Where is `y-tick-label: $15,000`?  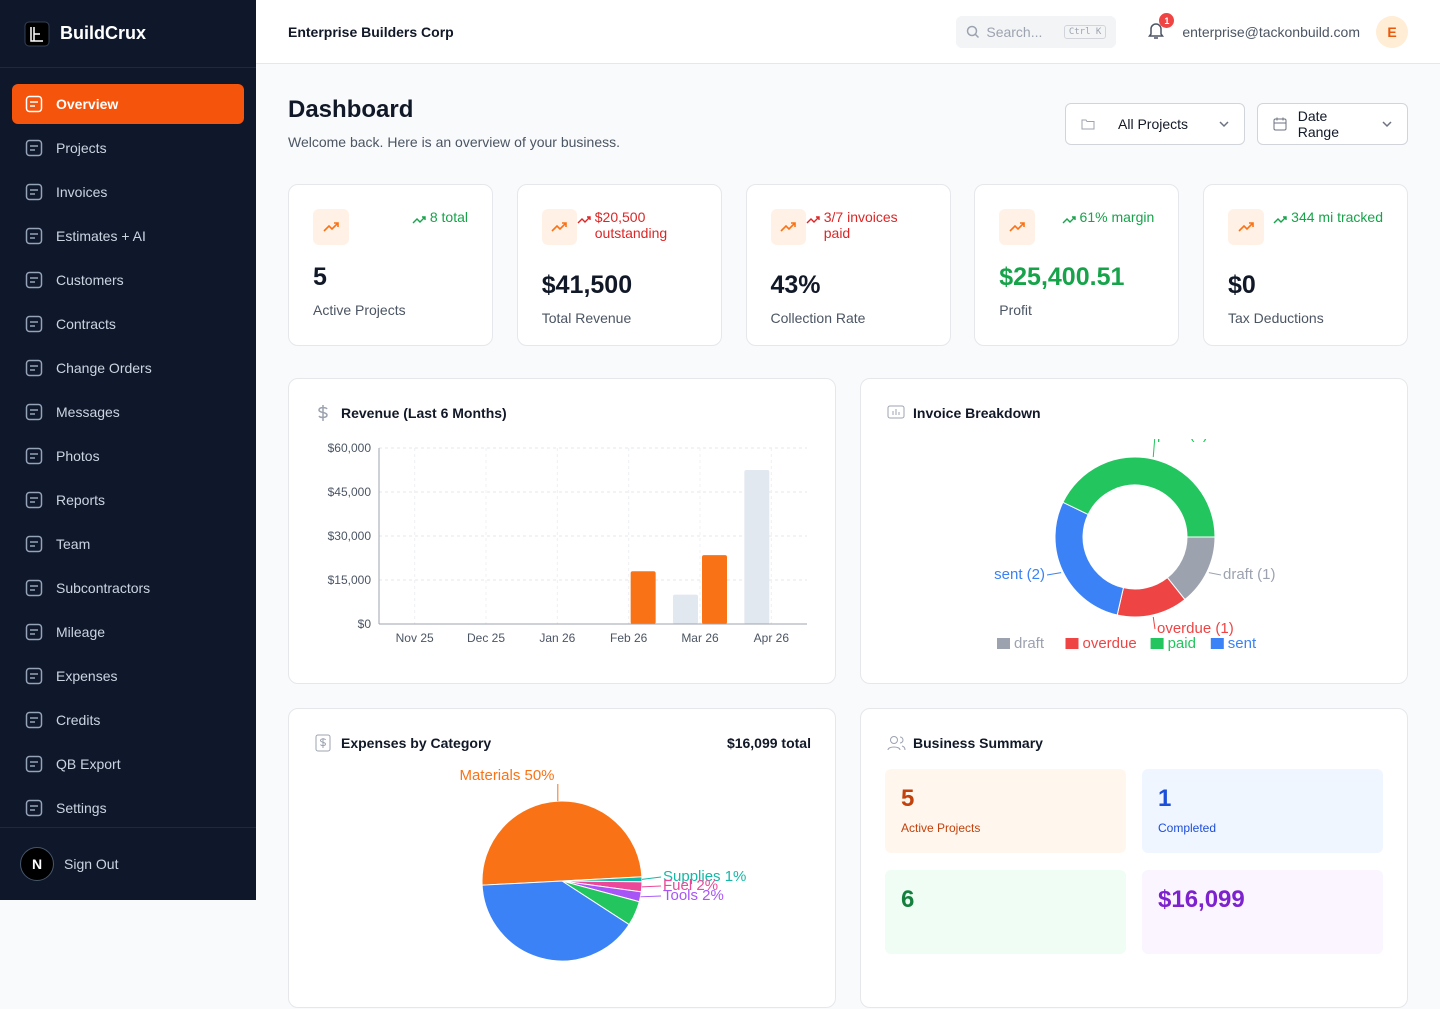 y-tick-label: $15,000 is located at coordinates (350, 580).